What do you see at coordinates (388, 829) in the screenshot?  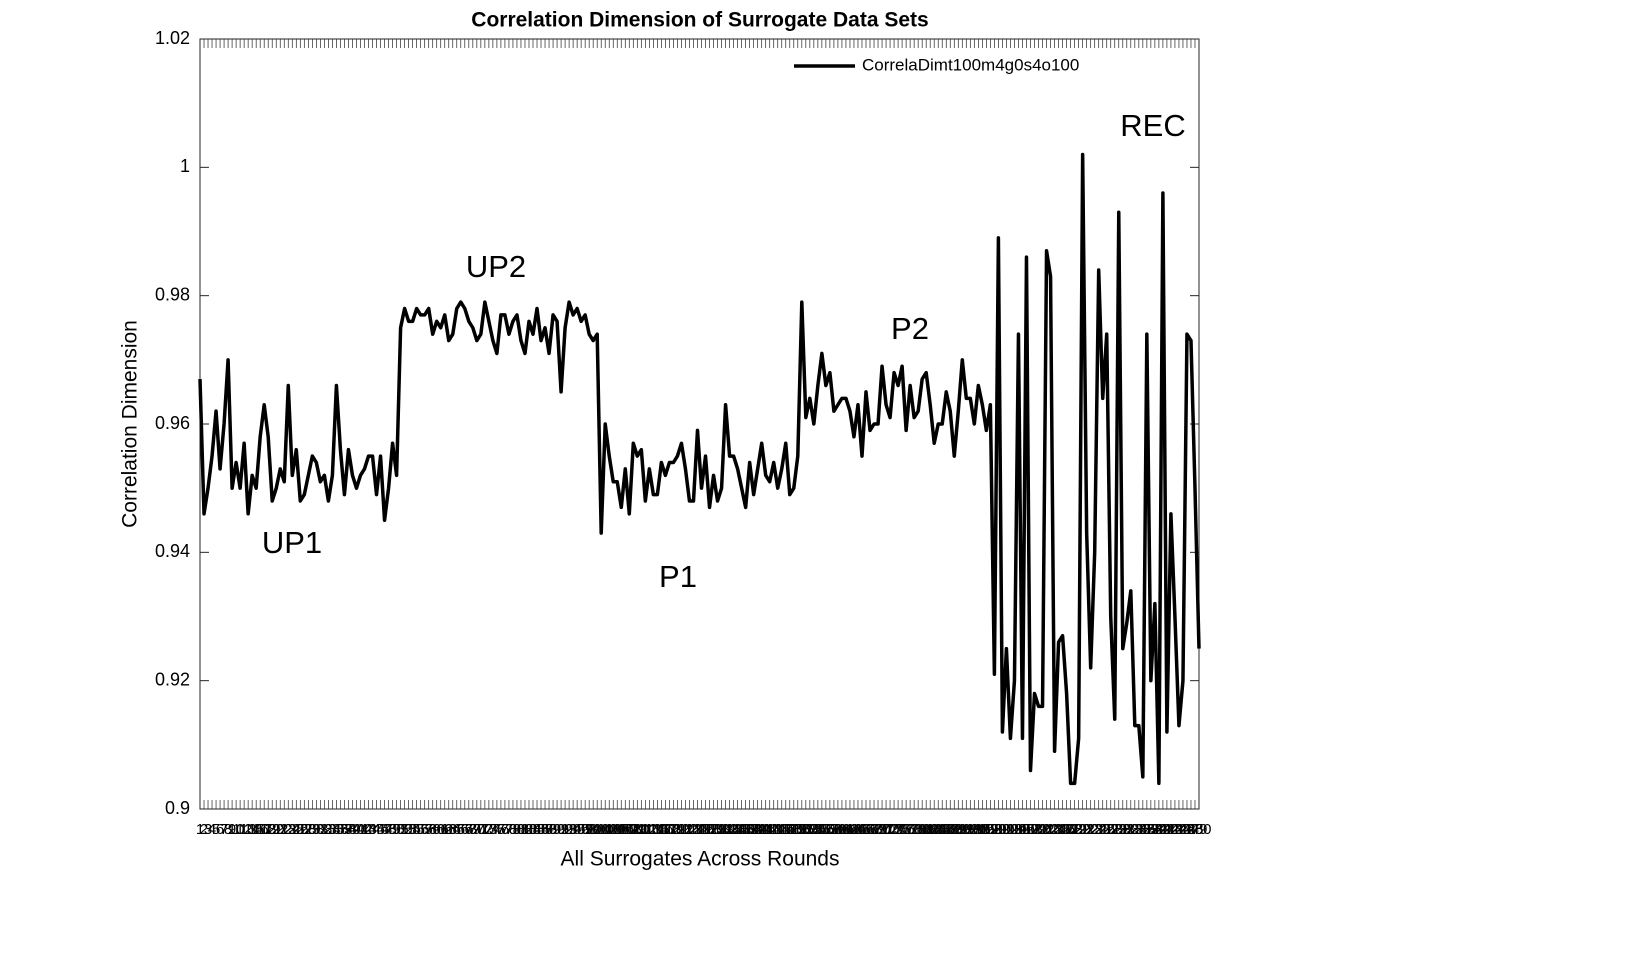 I see `x-tick-label: 48` at bounding box center [388, 829].